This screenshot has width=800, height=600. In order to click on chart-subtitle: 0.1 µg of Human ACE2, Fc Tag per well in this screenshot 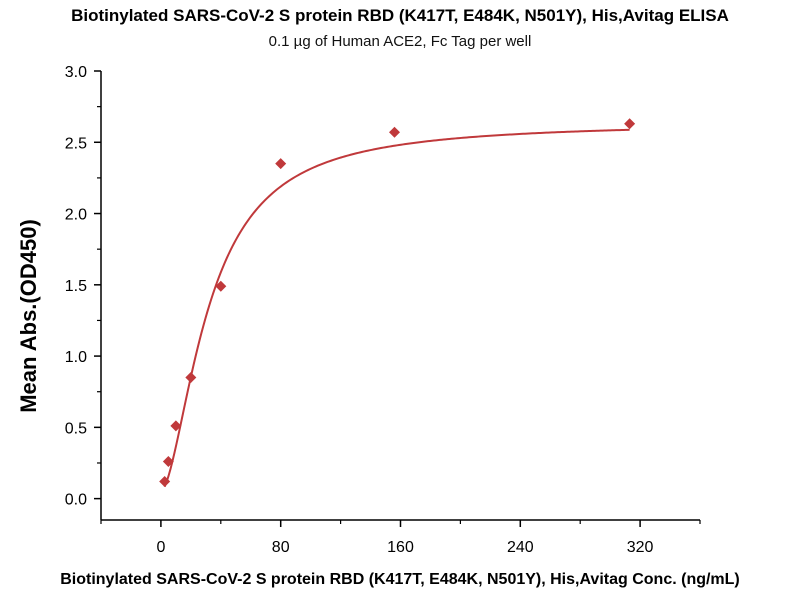, I will do `click(400, 41)`.